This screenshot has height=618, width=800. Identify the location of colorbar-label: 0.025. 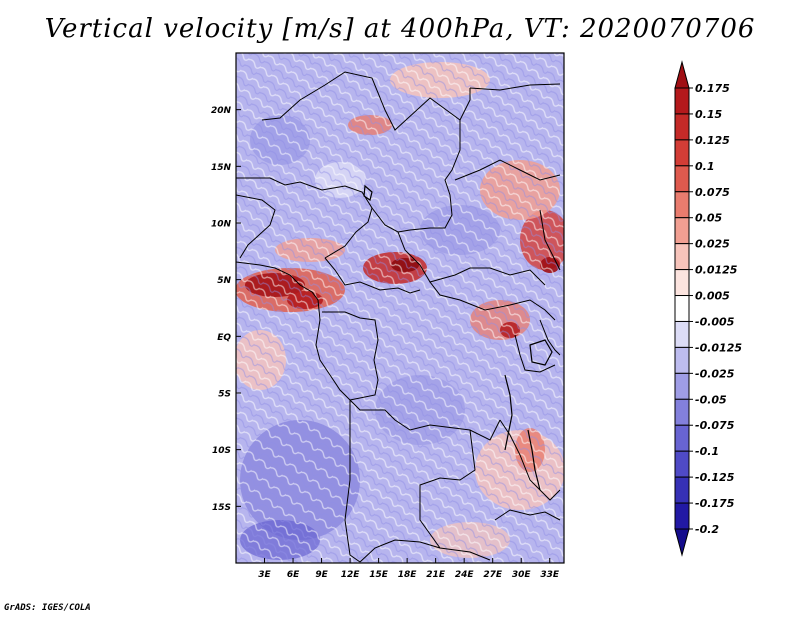
(712, 244).